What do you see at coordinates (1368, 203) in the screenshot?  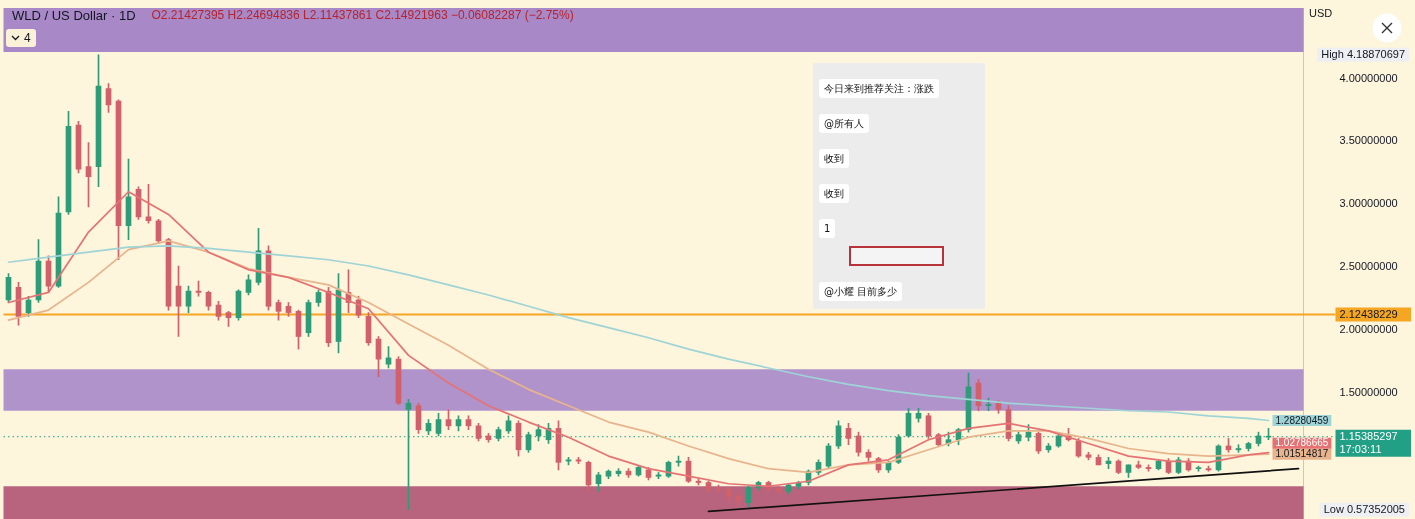 I see `y-tick-label: 3.00000000` at bounding box center [1368, 203].